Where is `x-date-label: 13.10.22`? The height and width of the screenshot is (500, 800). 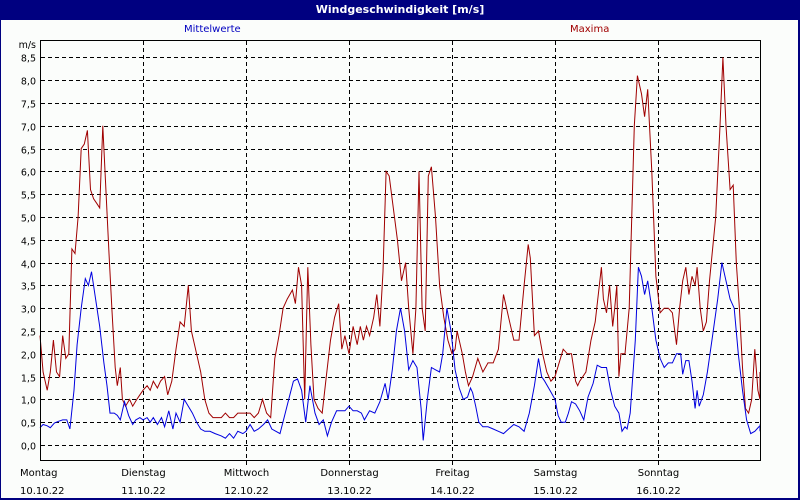
x-date-label: 13.10.22 is located at coordinates (349, 491).